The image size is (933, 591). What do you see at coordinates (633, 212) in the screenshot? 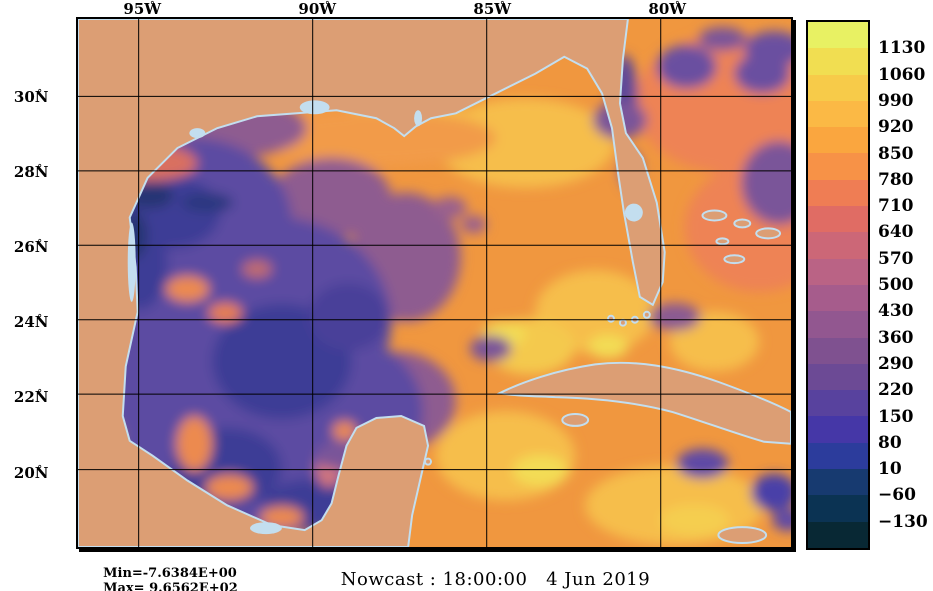
I see `lake-okeechobee` at bounding box center [633, 212].